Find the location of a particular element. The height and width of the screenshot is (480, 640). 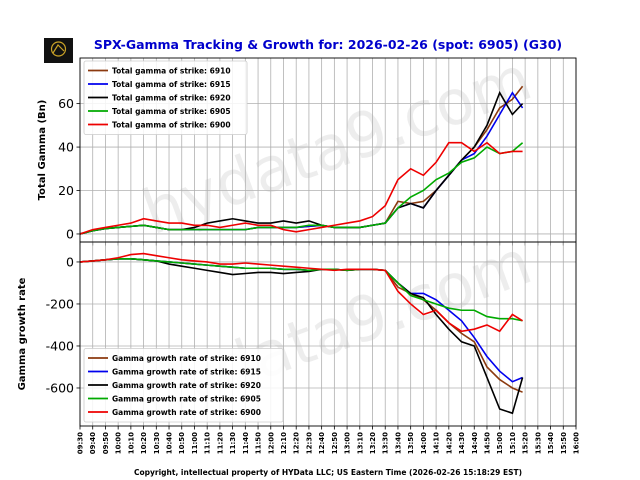

x-tick-label: 11:10 is located at coordinates (208, 443).